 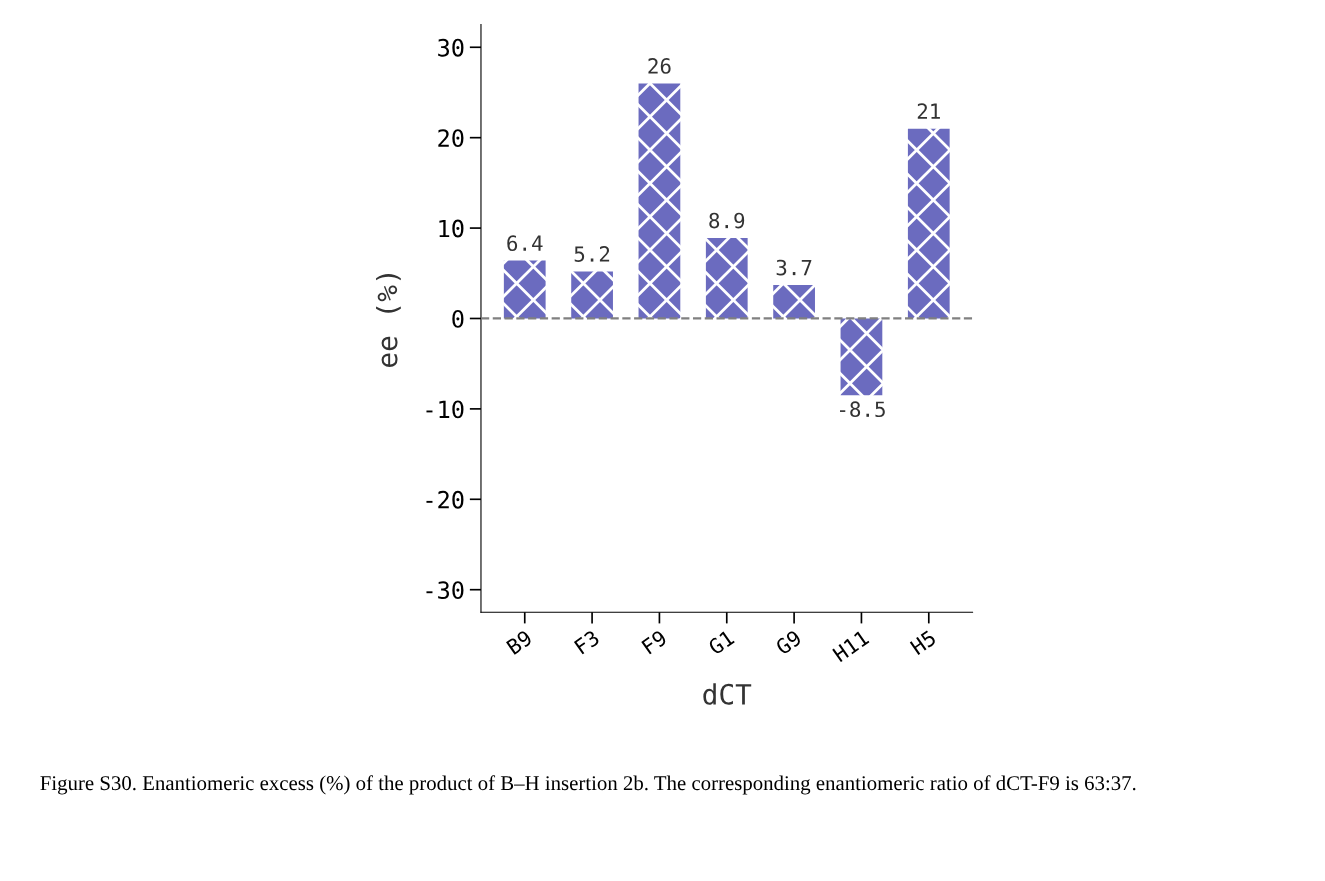 What do you see at coordinates (721, 642) in the screenshot?
I see `x-tick-label: G1` at bounding box center [721, 642].